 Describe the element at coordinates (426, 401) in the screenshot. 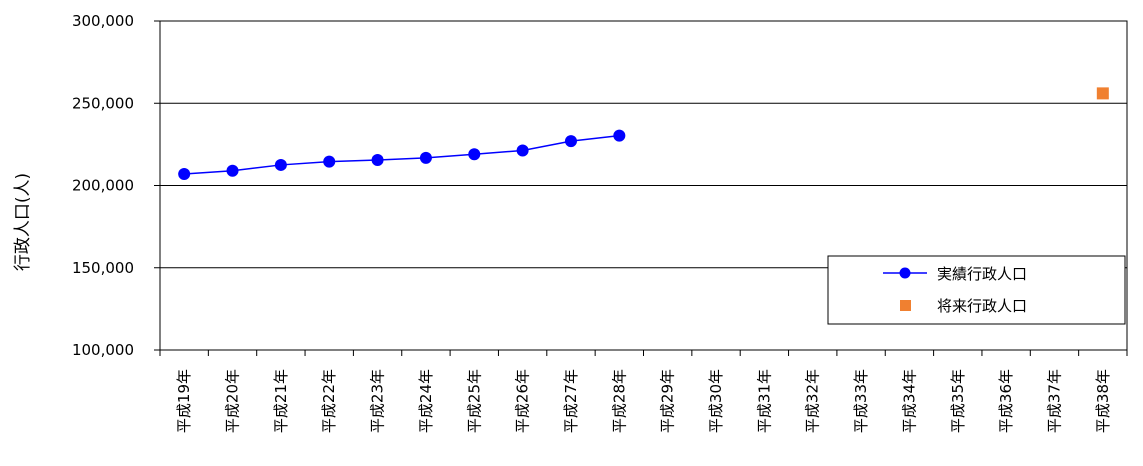

I see `x-tick-label: 平成24年` at that location.